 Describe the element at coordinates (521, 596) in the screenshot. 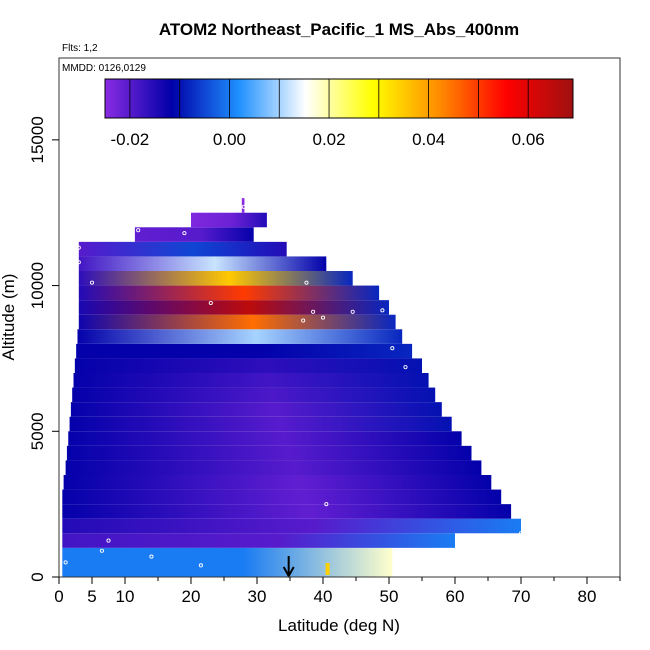

I see `x-tick-label: 70` at that location.